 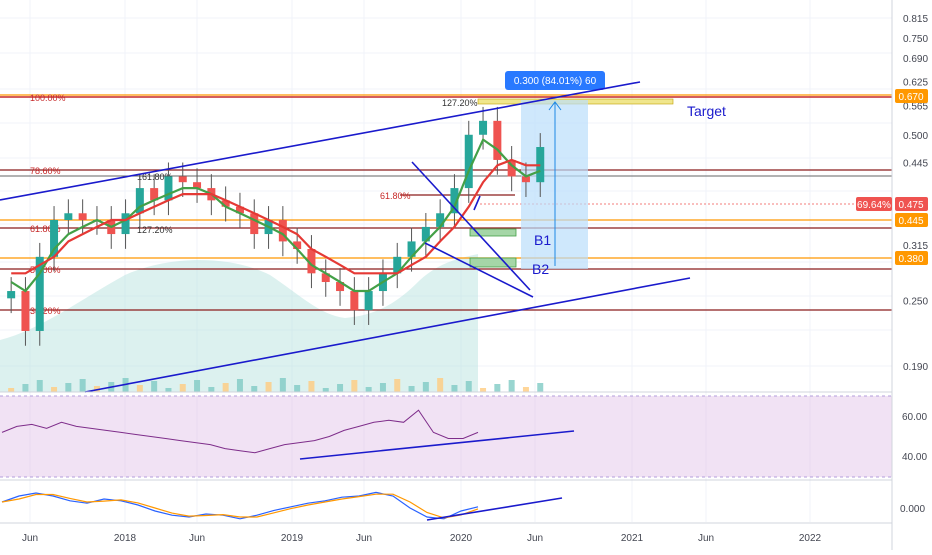 What do you see at coordinates (395, 196) in the screenshot?
I see `fib-label-618-b: 61.80%` at bounding box center [395, 196].